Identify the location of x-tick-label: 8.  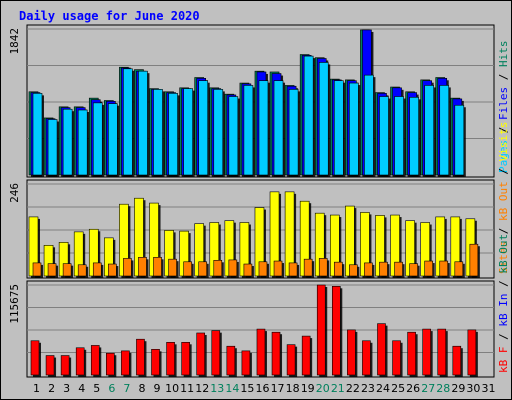
(141, 388).